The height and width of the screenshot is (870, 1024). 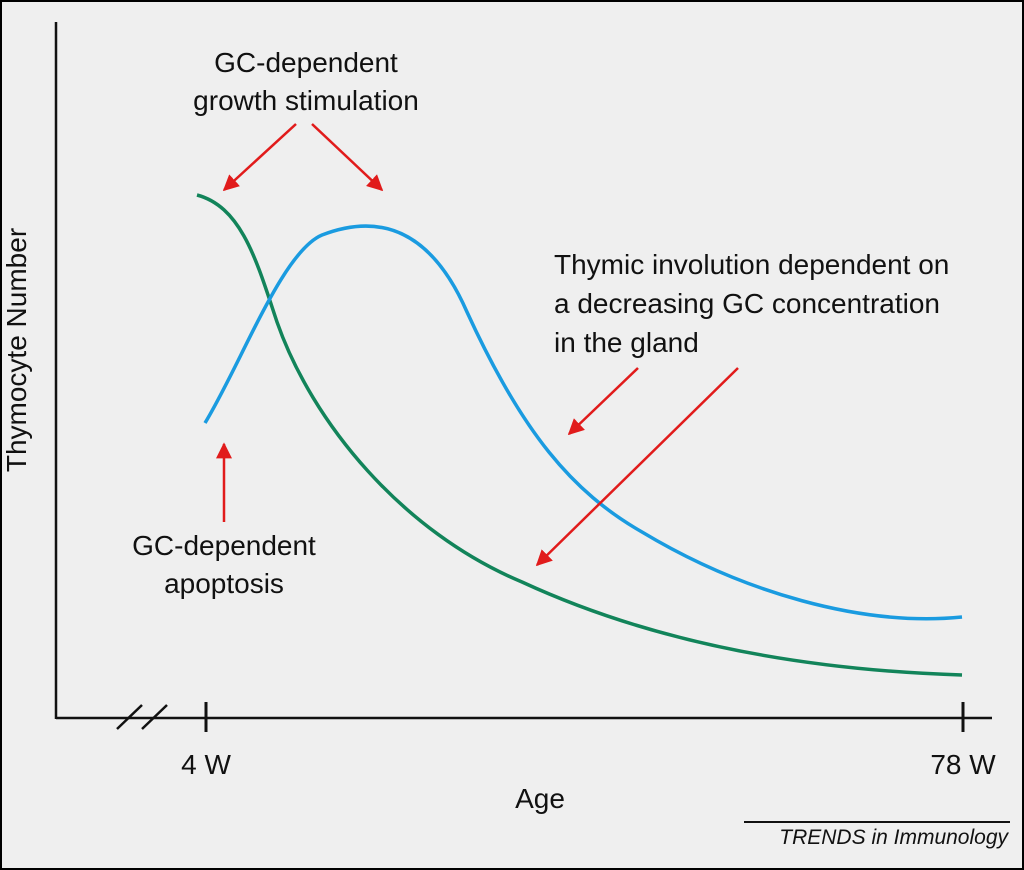 I want to click on apoptosis-label-line1: GC-dependent, so click(x=224, y=545).